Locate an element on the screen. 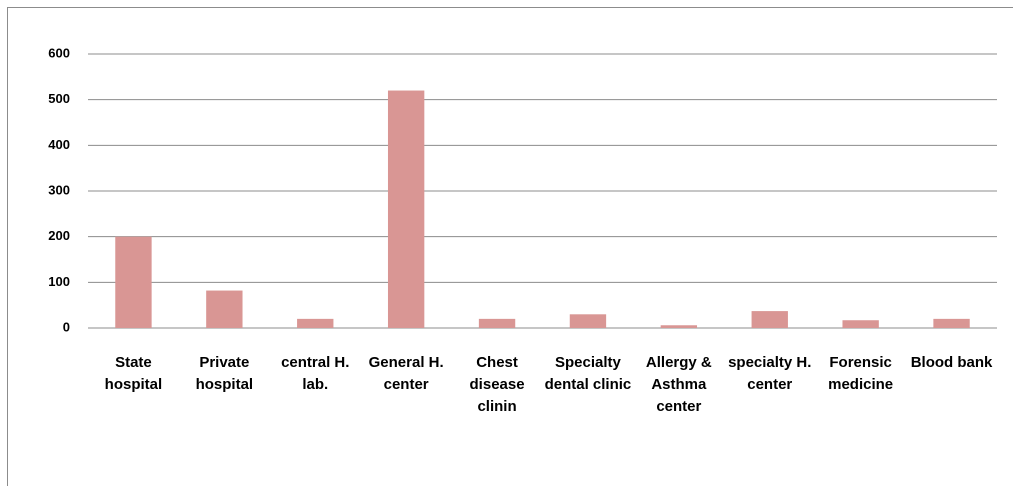  x-tick-label: Specialty dental clinic is located at coordinates (588, 373).